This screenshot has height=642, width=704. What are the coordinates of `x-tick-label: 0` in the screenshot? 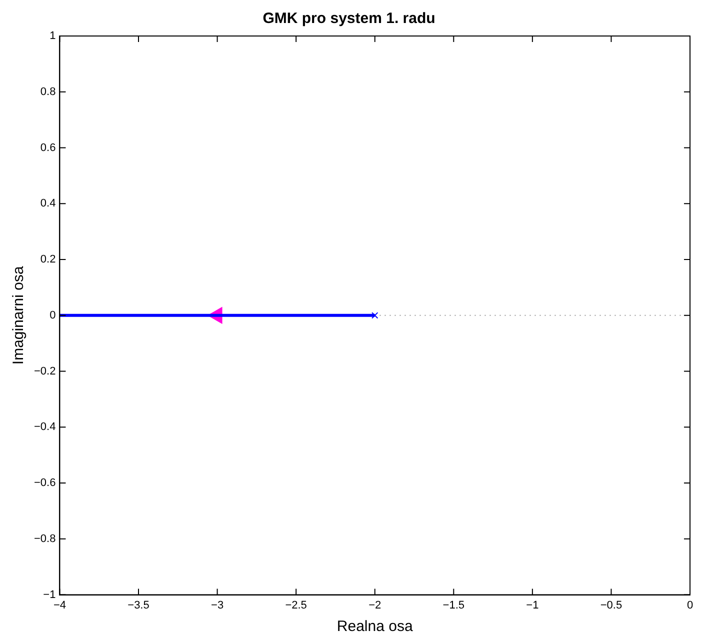 It's located at (690, 605).